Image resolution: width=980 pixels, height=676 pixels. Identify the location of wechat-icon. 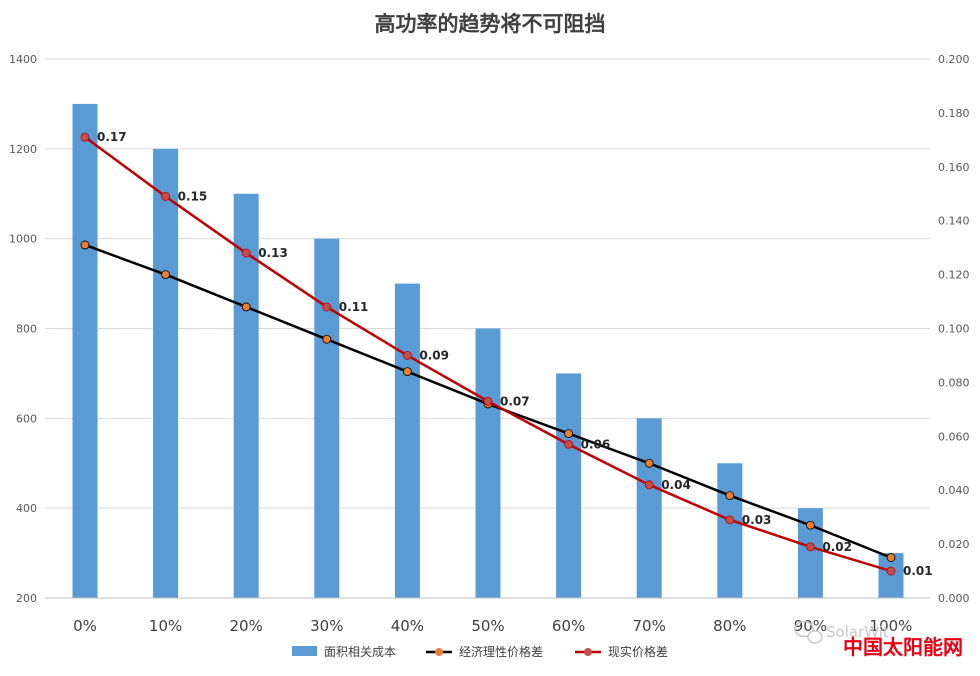
(808, 632).